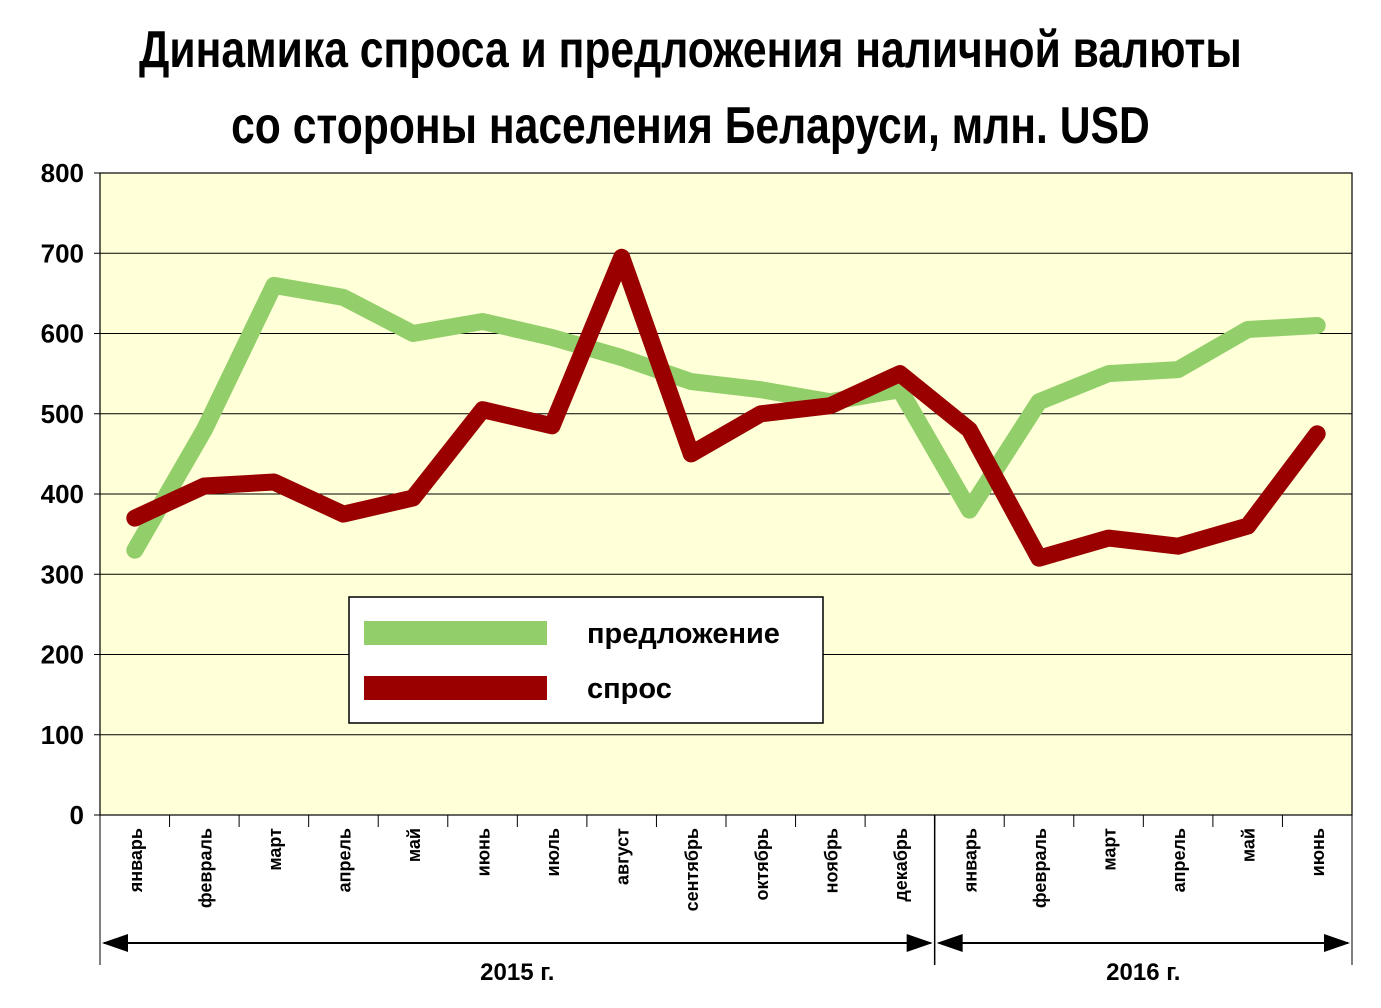 This screenshot has height=1008, width=1381. What do you see at coordinates (62, 414) in the screenshot?
I see `y-tick-label: 500` at bounding box center [62, 414].